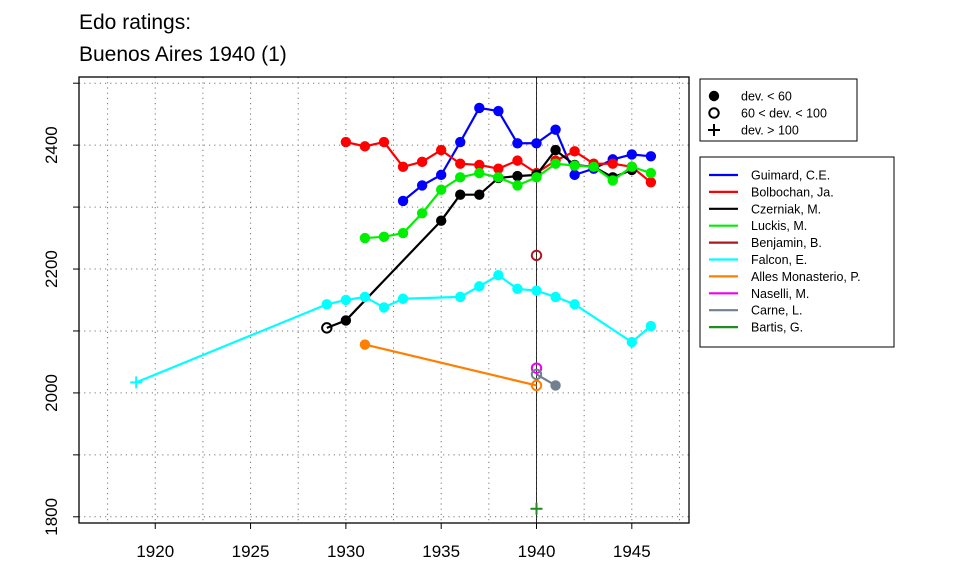  Describe the element at coordinates (537, 551) in the screenshot. I see `x-tick-label: 1940` at that location.